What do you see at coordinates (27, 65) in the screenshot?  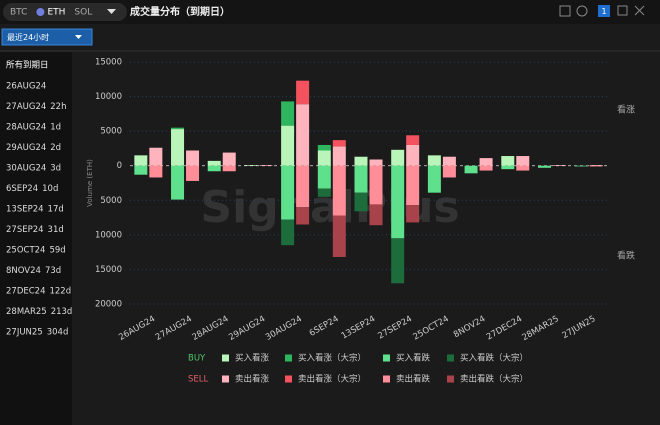 I see `sidebar-all: 所有到期日` at bounding box center [27, 65].